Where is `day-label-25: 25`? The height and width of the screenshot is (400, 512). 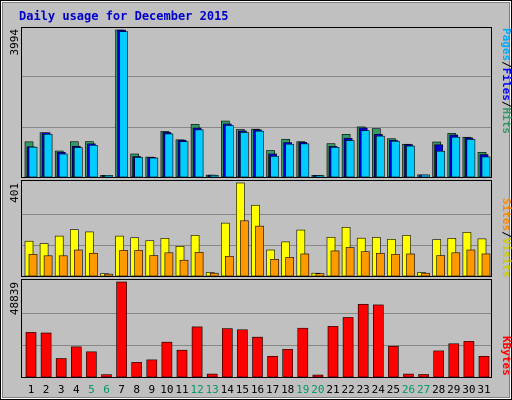 day-label-25: 25 is located at coordinates (393, 389).